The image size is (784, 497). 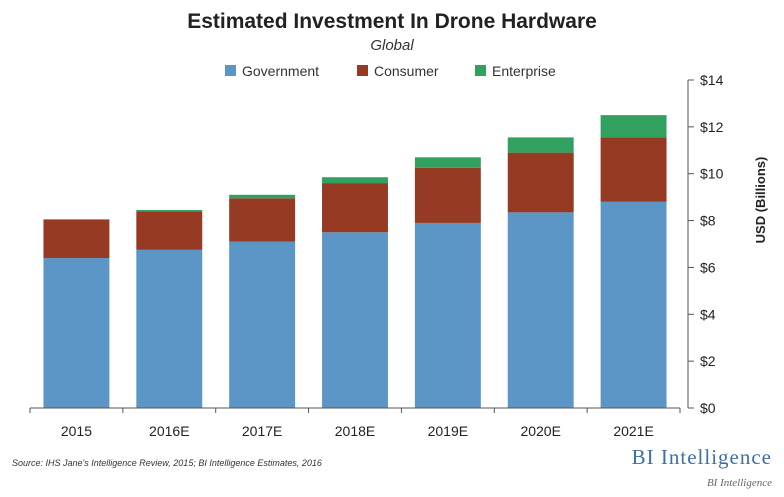 What do you see at coordinates (760, 200) in the screenshot?
I see `y-axis-title: USD (Billions)` at bounding box center [760, 200].